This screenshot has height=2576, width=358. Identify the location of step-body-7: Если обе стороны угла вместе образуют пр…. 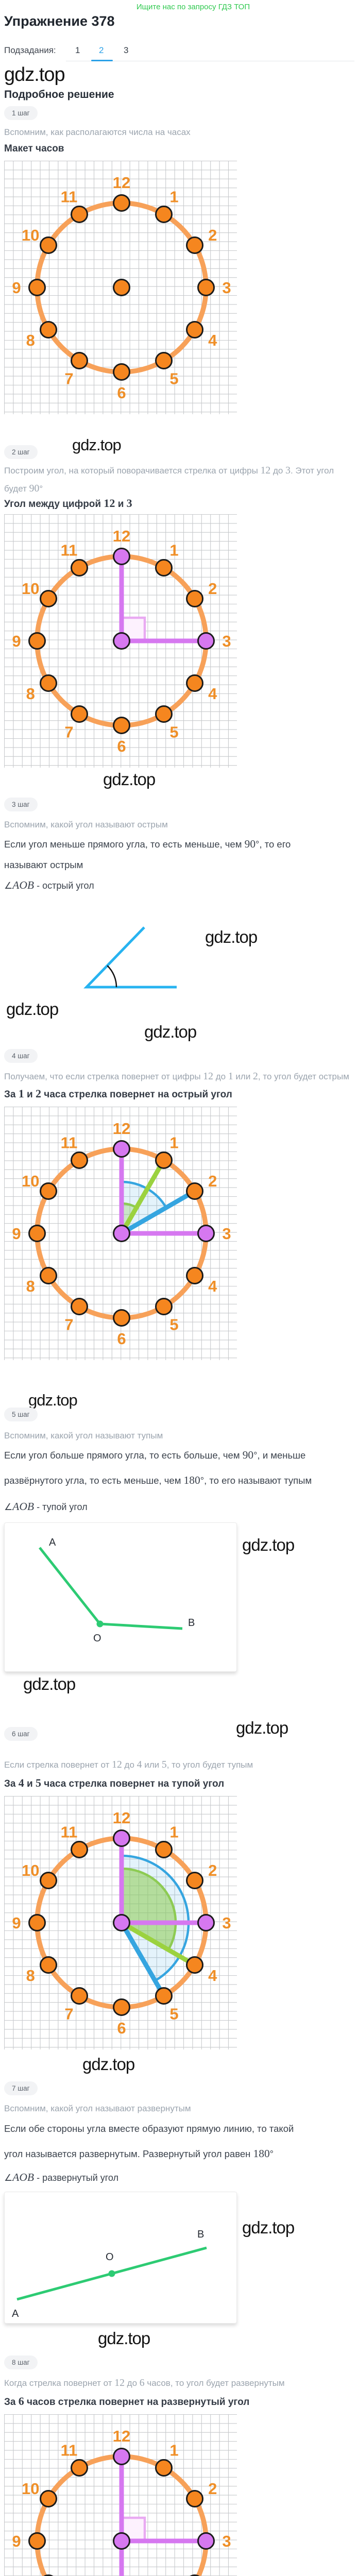
(149, 2141).